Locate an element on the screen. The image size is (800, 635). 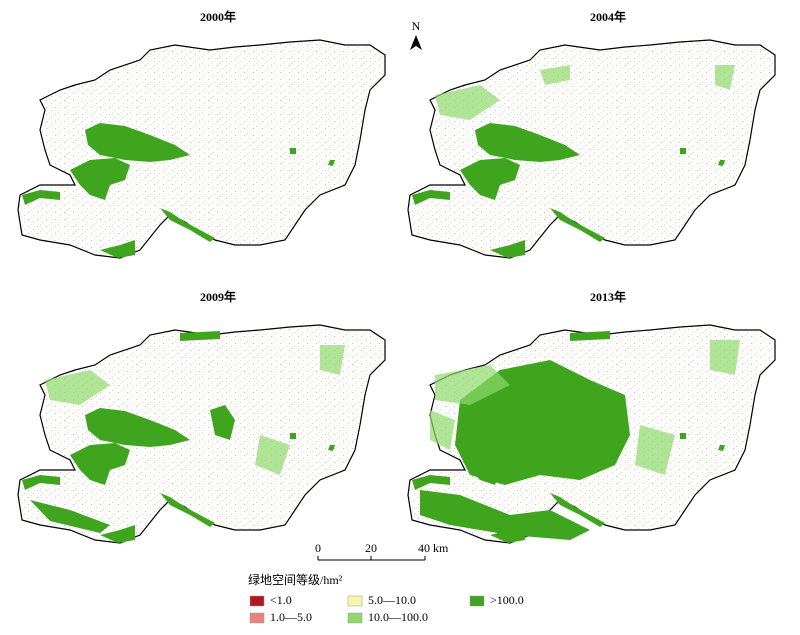
legend-label: <1.0 is located at coordinates (281, 600).